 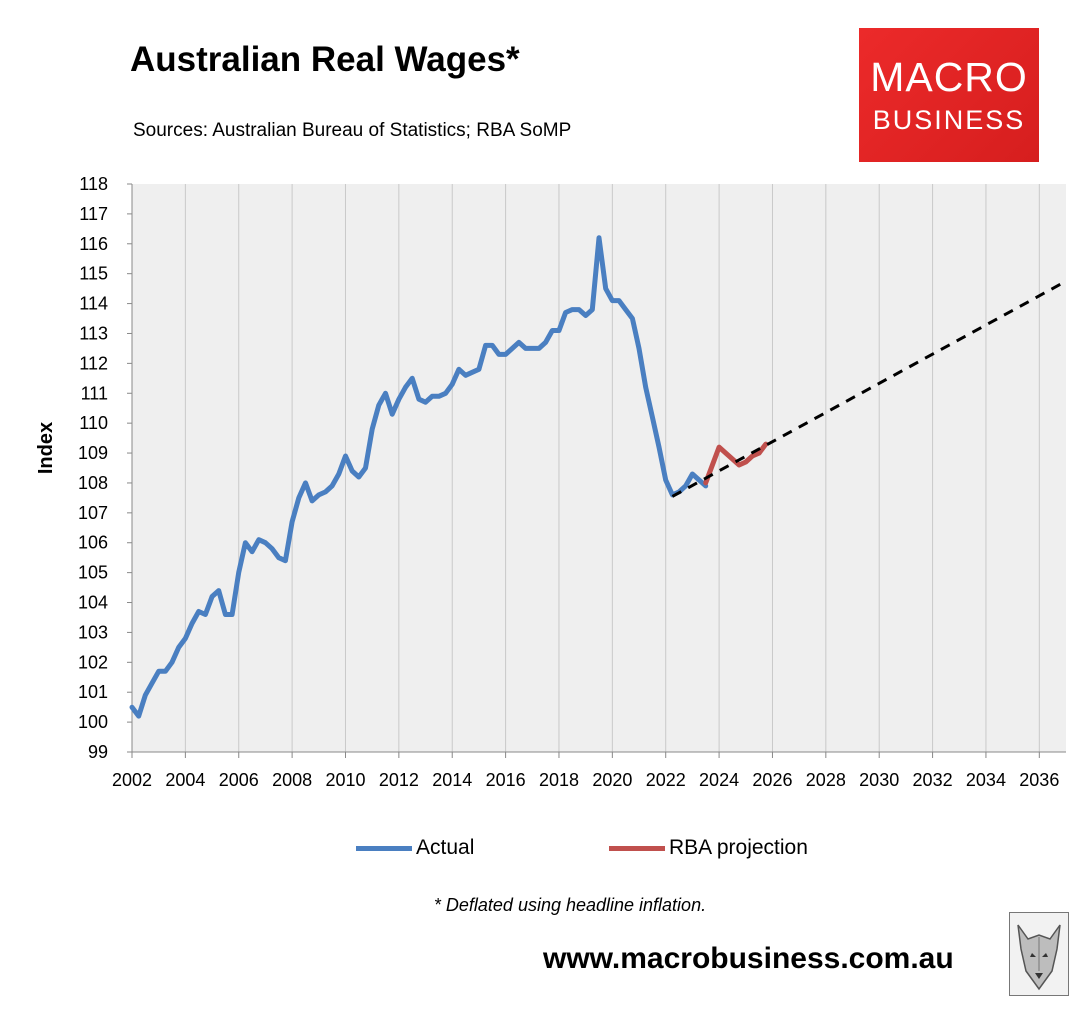 What do you see at coordinates (949, 77) in the screenshot?
I see `logo-line1: MACRO` at bounding box center [949, 77].